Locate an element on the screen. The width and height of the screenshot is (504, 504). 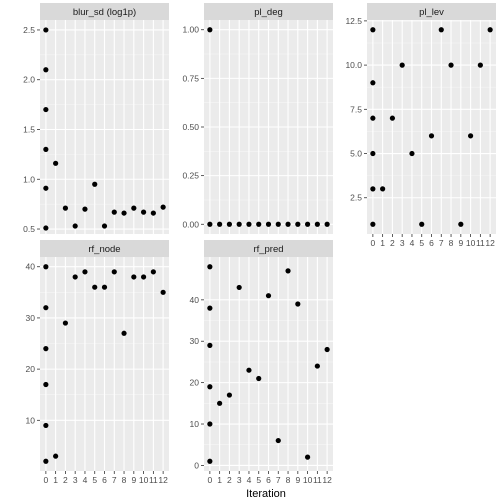
y-tick-label: 0.50 is located at coordinates (190, 127).